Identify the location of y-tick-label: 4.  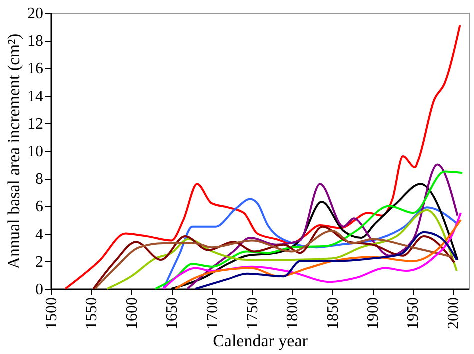
(40, 235).